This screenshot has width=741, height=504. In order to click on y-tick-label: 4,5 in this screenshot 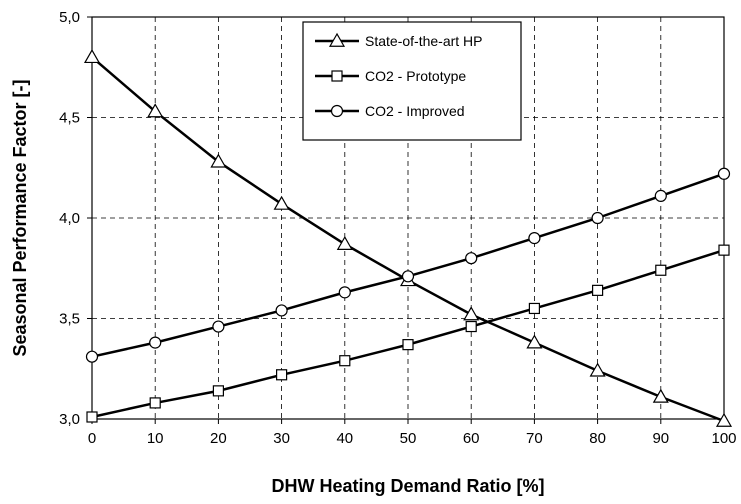, I will do `click(69, 118)`.